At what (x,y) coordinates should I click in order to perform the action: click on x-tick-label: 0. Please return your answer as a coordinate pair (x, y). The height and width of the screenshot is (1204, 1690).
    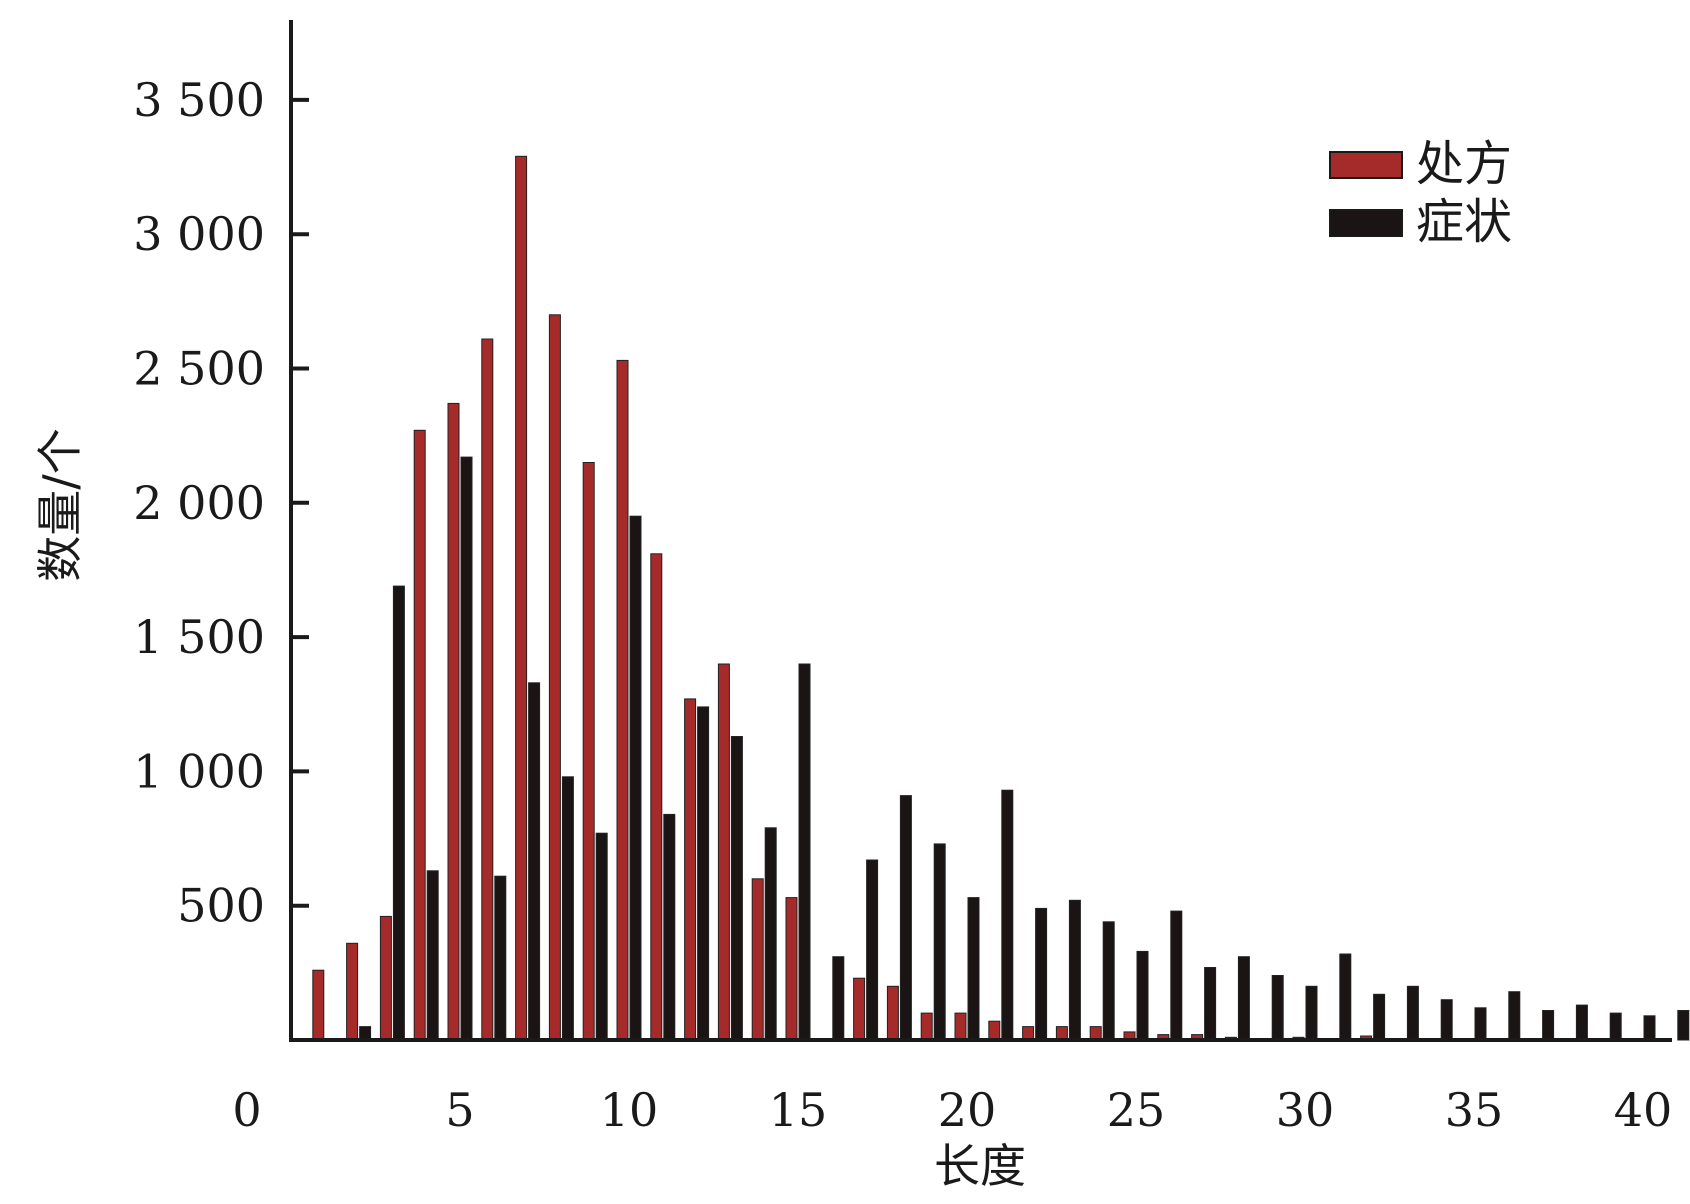
    Looking at the image, I should click on (246, 1110).